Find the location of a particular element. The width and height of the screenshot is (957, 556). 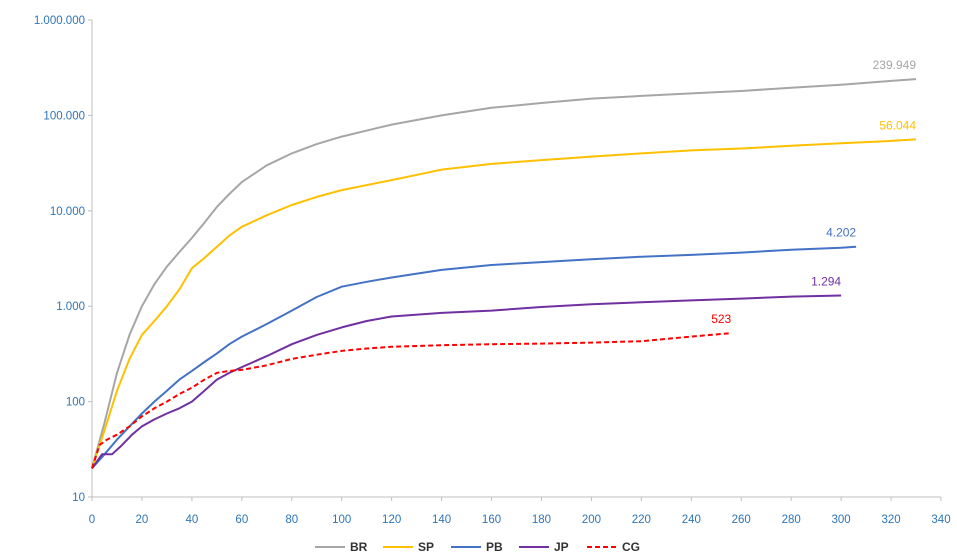

x-tick-label: 60 is located at coordinates (241, 520).